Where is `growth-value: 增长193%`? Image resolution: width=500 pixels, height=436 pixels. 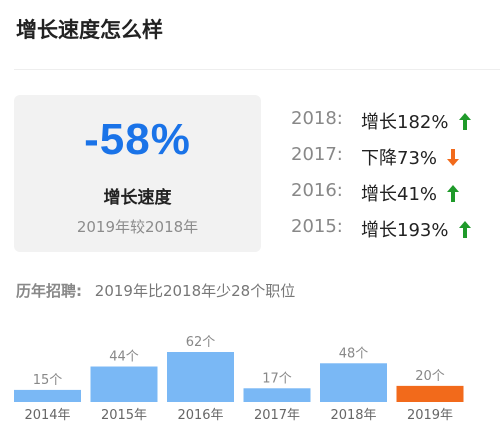
growth-value: 增长193% is located at coordinates (405, 230).